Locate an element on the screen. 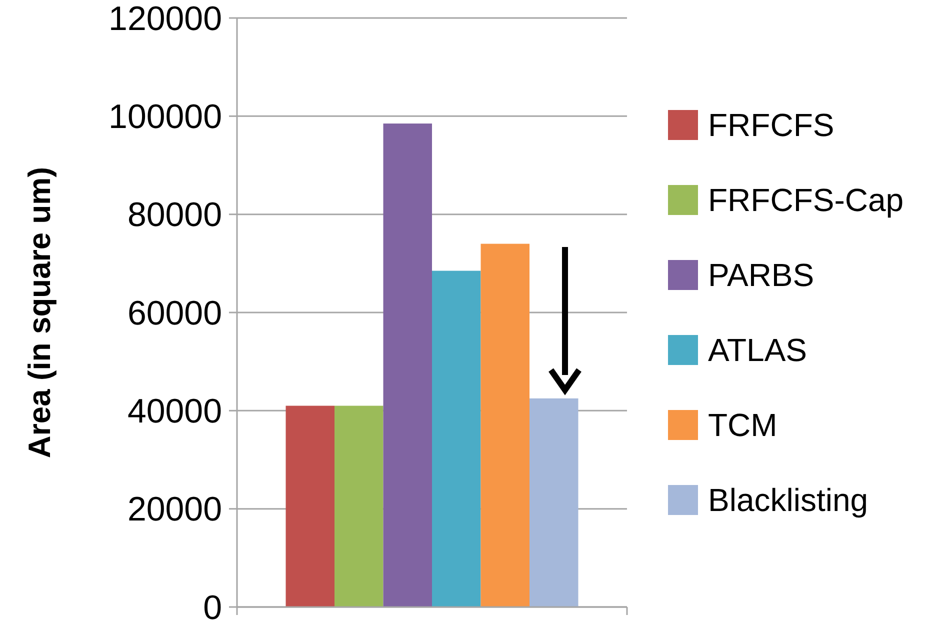  legend-label: PARBS is located at coordinates (761, 275).